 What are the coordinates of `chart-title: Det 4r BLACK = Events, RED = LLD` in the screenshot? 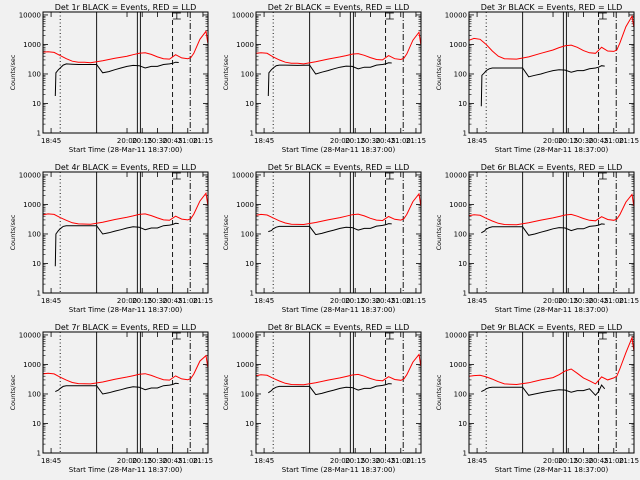 It's located at (126, 167).